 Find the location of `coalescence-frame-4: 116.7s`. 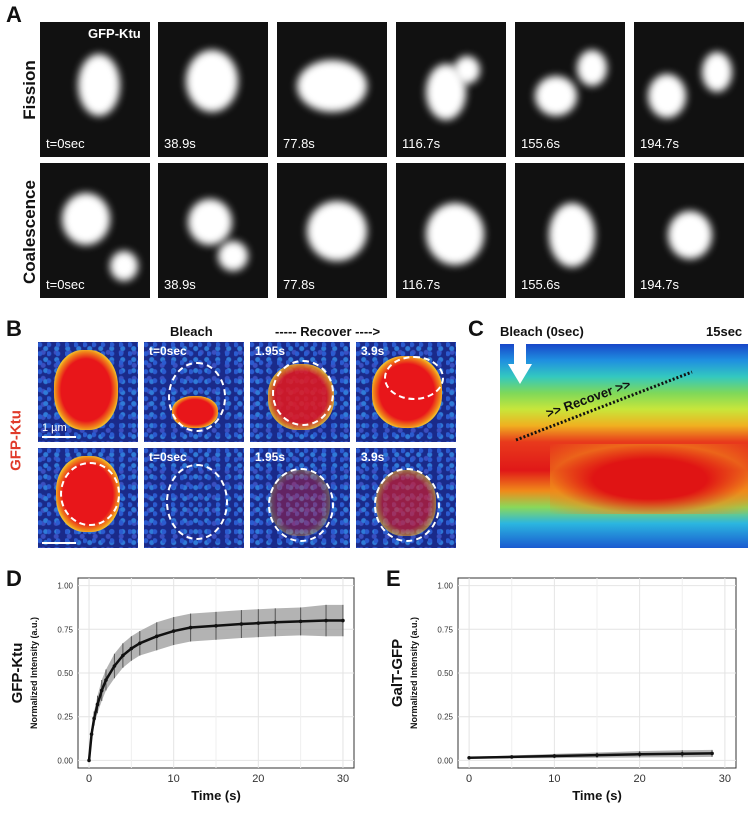

coalescence-frame-4: 116.7s is located at coordinates (451, 230).